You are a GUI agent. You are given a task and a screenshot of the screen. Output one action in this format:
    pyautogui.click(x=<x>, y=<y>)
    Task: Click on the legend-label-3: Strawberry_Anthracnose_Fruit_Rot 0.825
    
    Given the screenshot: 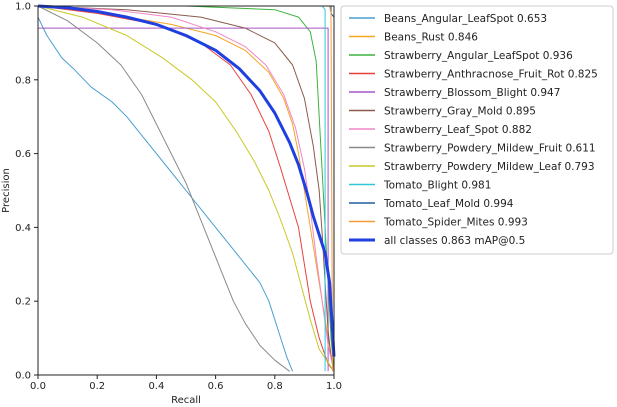 What is the action you would take?
    pyautogui.click(x=491, y=75)
    